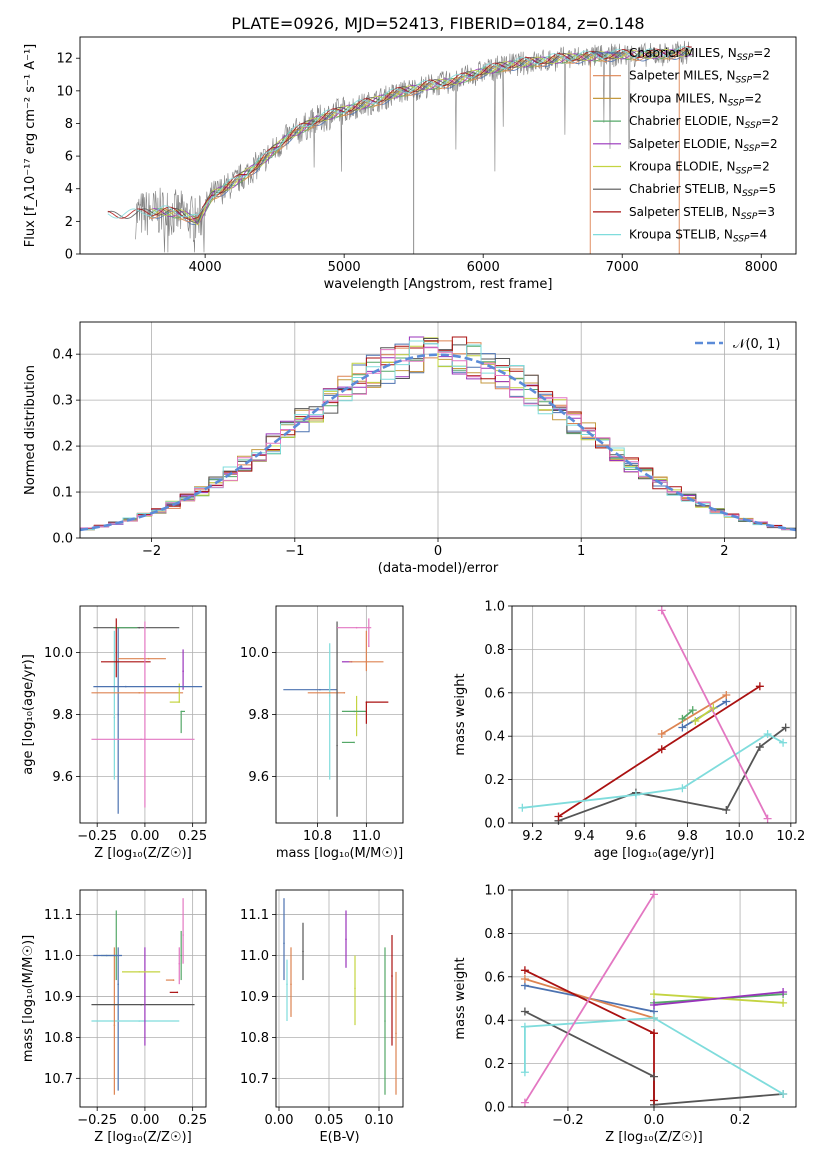 The image size is (819, 1170). Describe the element at coordinates (62, 447) in the screenshot. I see `y-tick-label: 0.2` at that location.